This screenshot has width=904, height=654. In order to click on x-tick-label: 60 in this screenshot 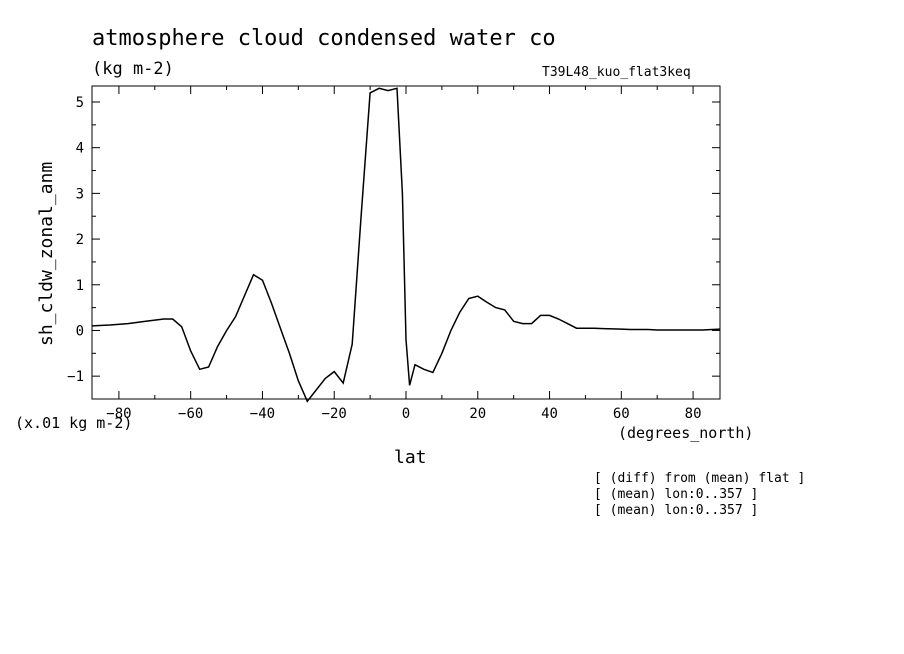, I will do `click(621, 414)`.